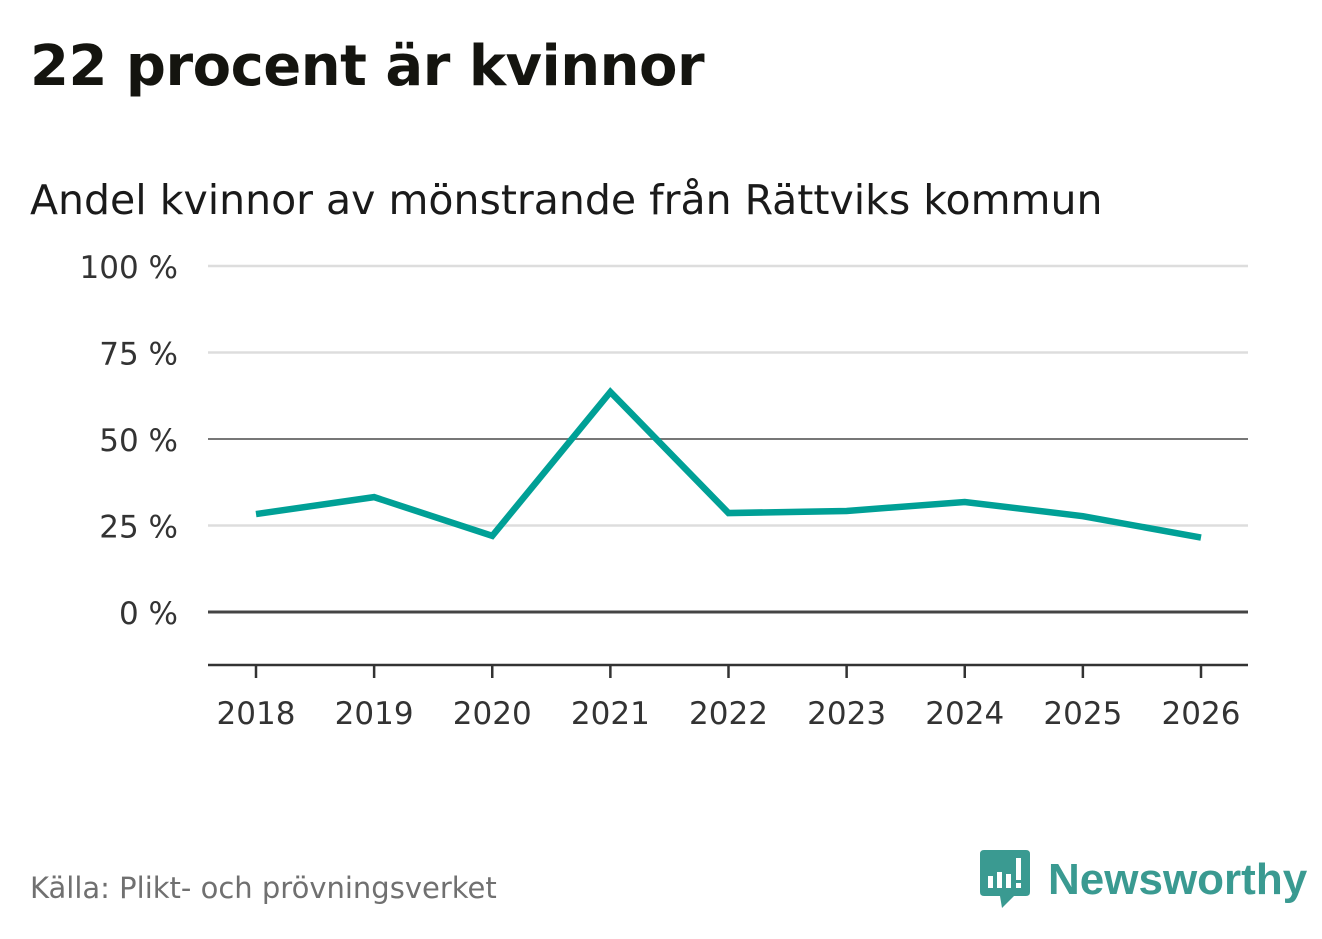 The width and height of the screenshot is (1322, 939). I want to click on y-tick-label: 100 %, so click(129, 268).